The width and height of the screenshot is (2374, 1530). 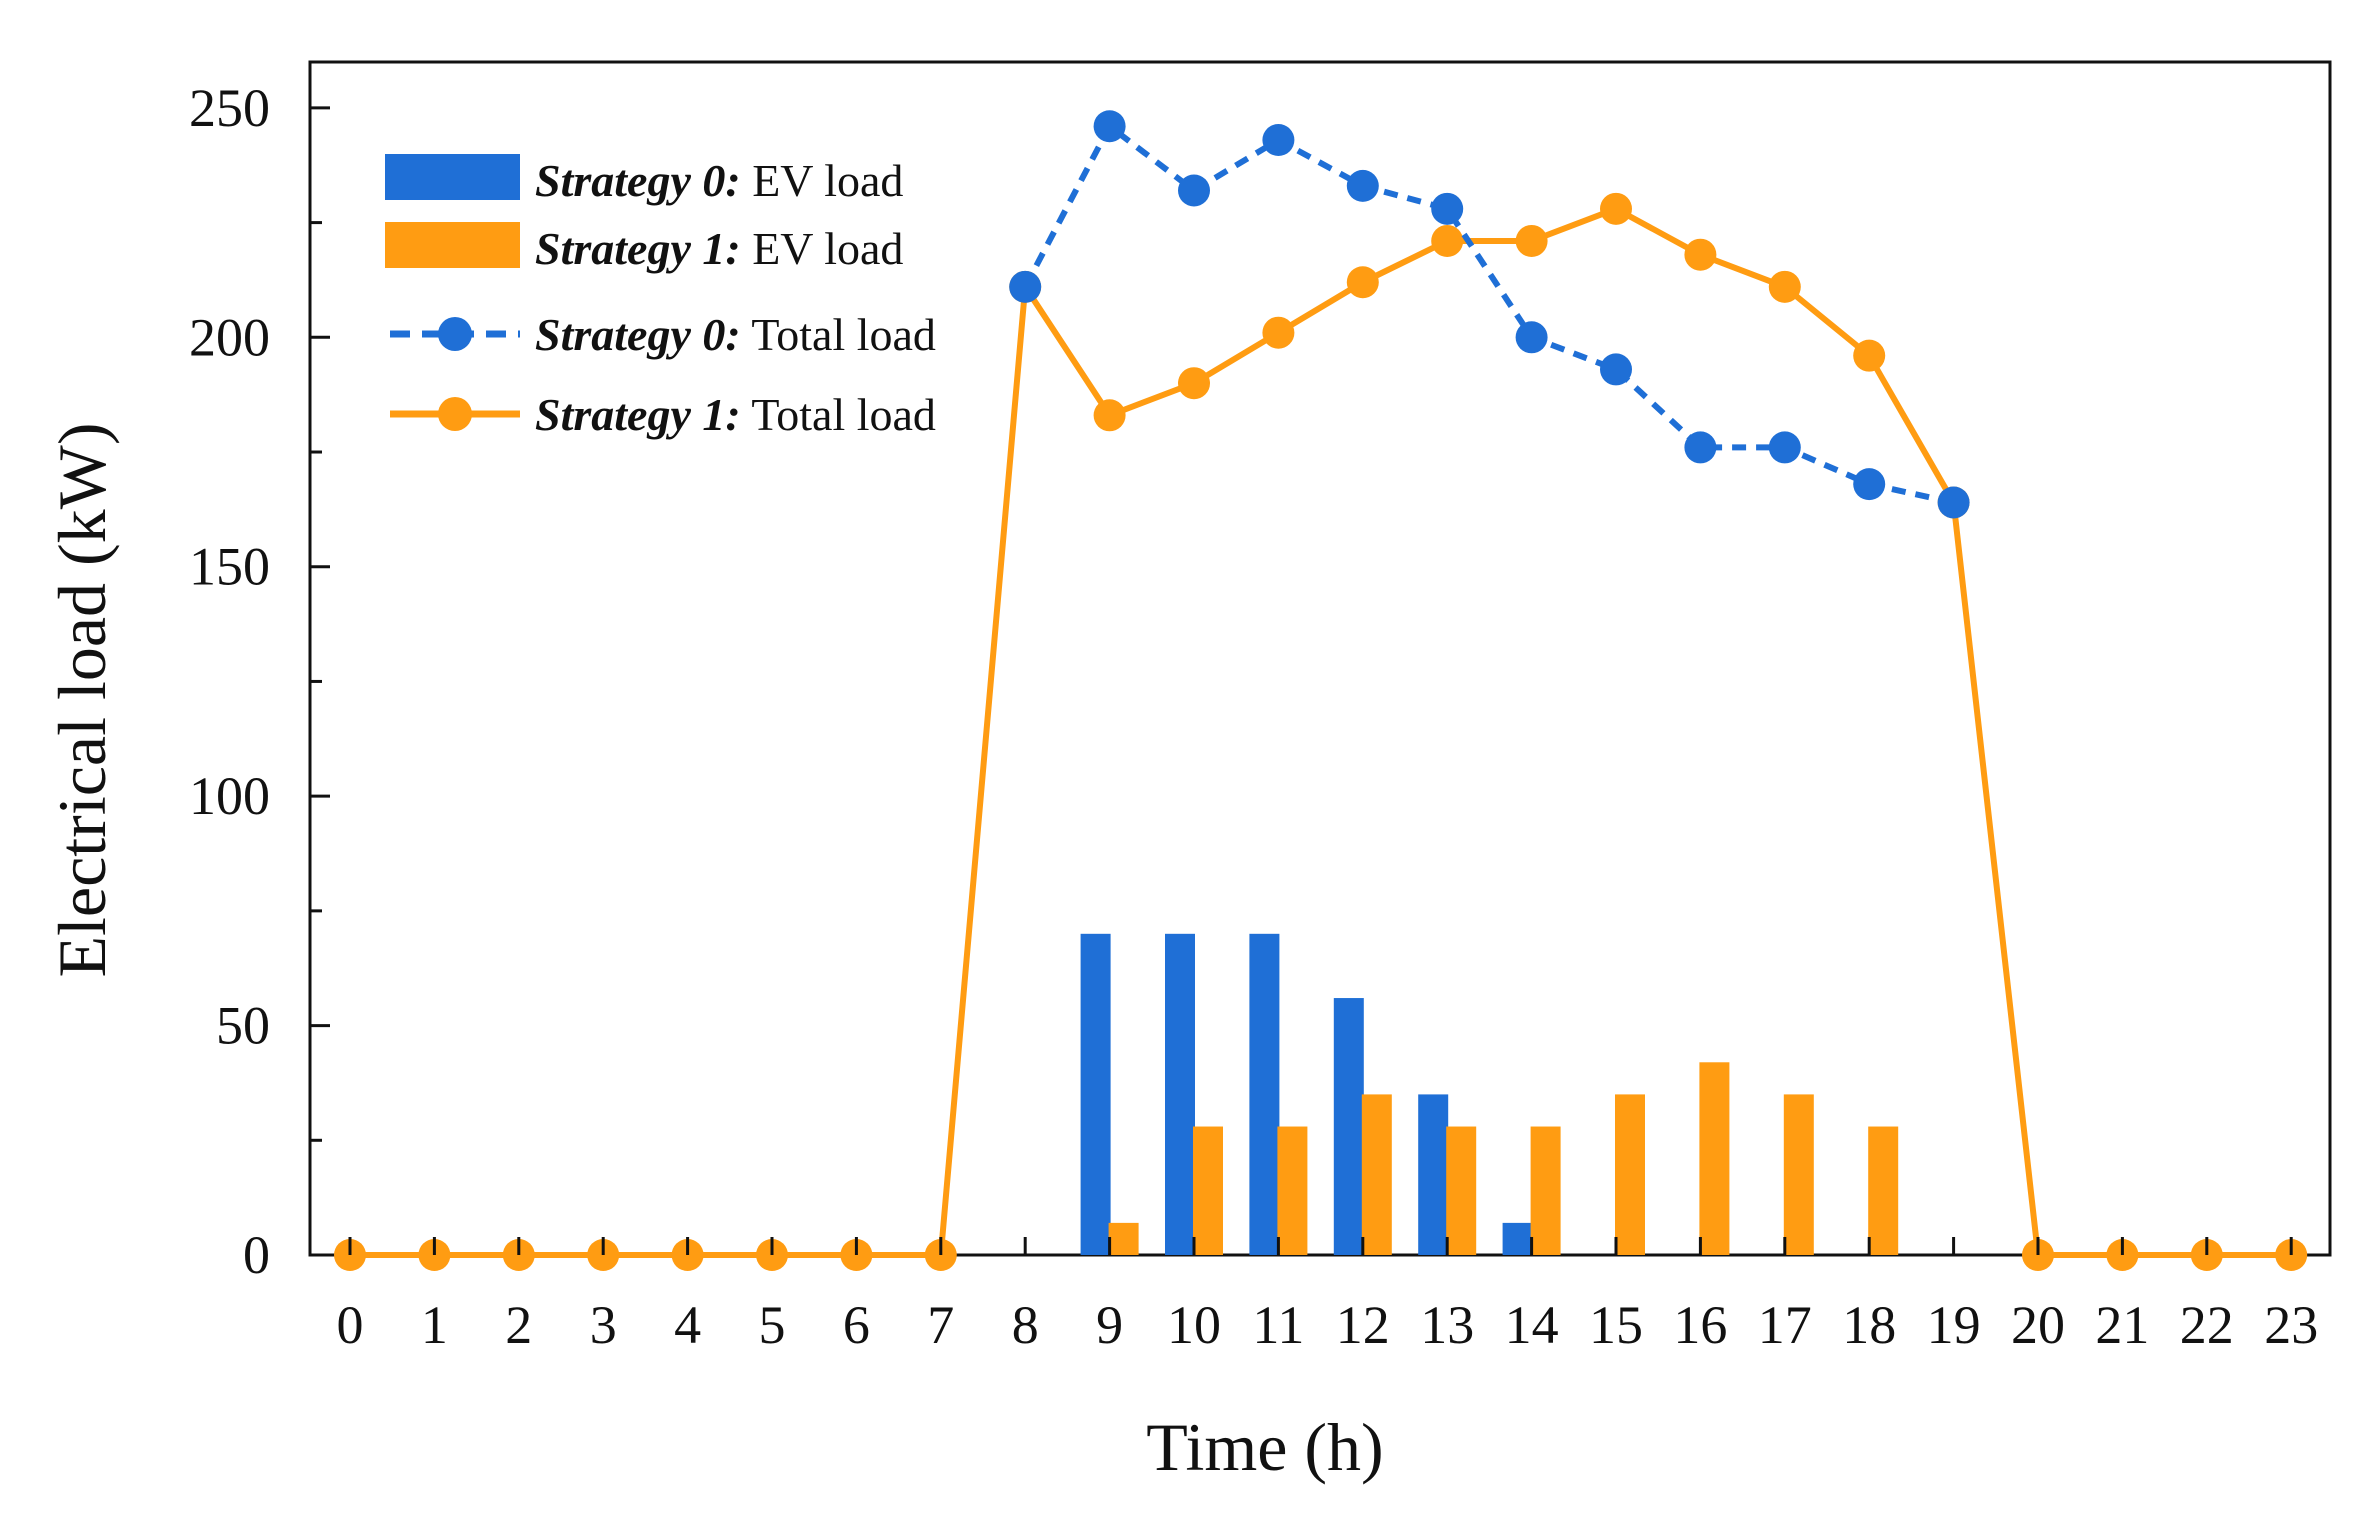 What do you see at coordinates (1488, 314) in the screenshot?
I see `line-strategy0-total` at bounding box center [1488, 314].